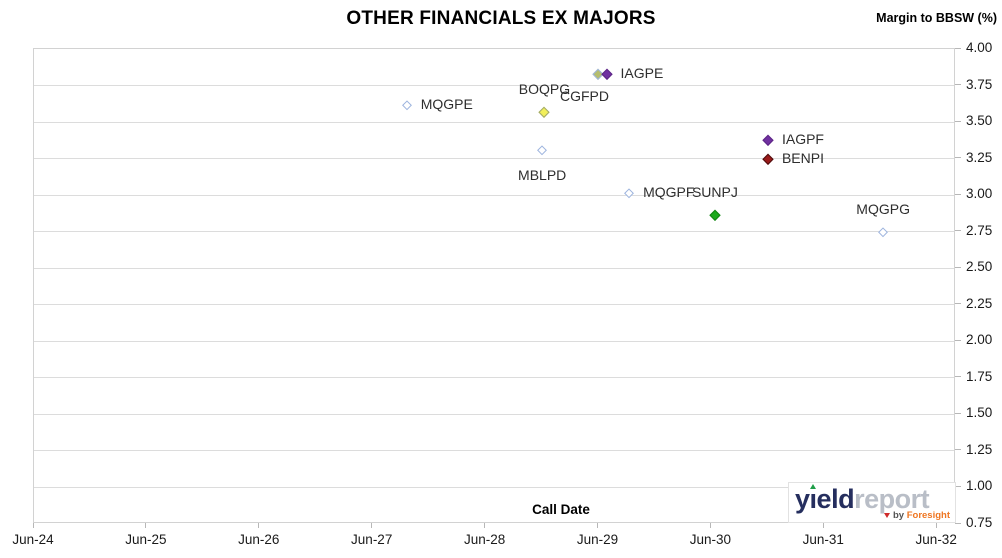  Describe the element at coordinates (928, 515) in the screenshot. I see `logo-brand-name: Foresight` at that location.